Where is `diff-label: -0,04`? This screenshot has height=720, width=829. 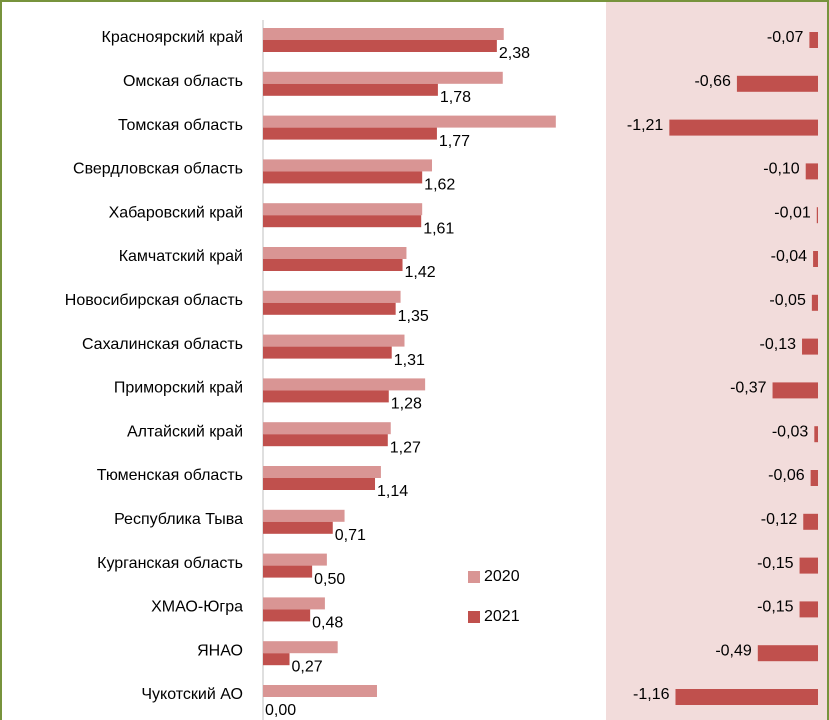
diff-label: -0,04 is located at coordinates (789, 256).